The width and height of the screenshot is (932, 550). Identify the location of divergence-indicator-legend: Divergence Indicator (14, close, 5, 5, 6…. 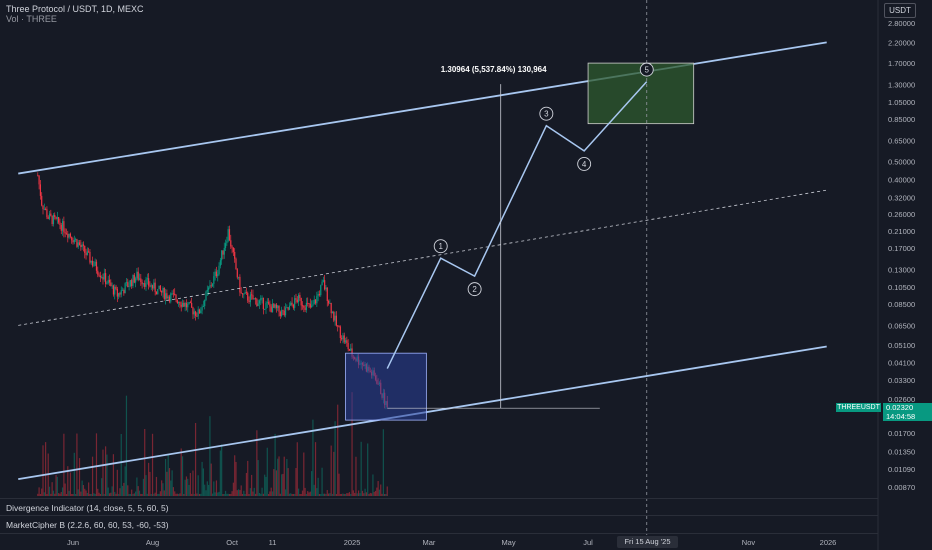
(87, 508).